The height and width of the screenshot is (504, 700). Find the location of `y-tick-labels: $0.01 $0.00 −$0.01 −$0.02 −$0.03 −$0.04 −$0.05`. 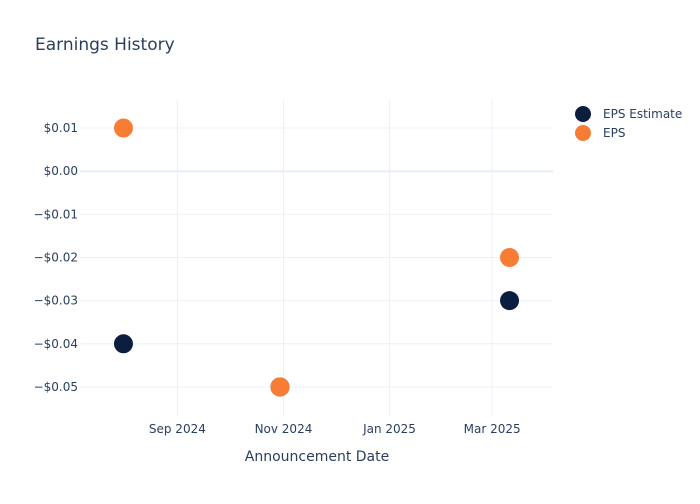

y-tick-labels: $0.01 $0.00 −$0.01 −$0.02 −$0.03 −$0.04 −$0.05 is located at coordinates (56, 257).